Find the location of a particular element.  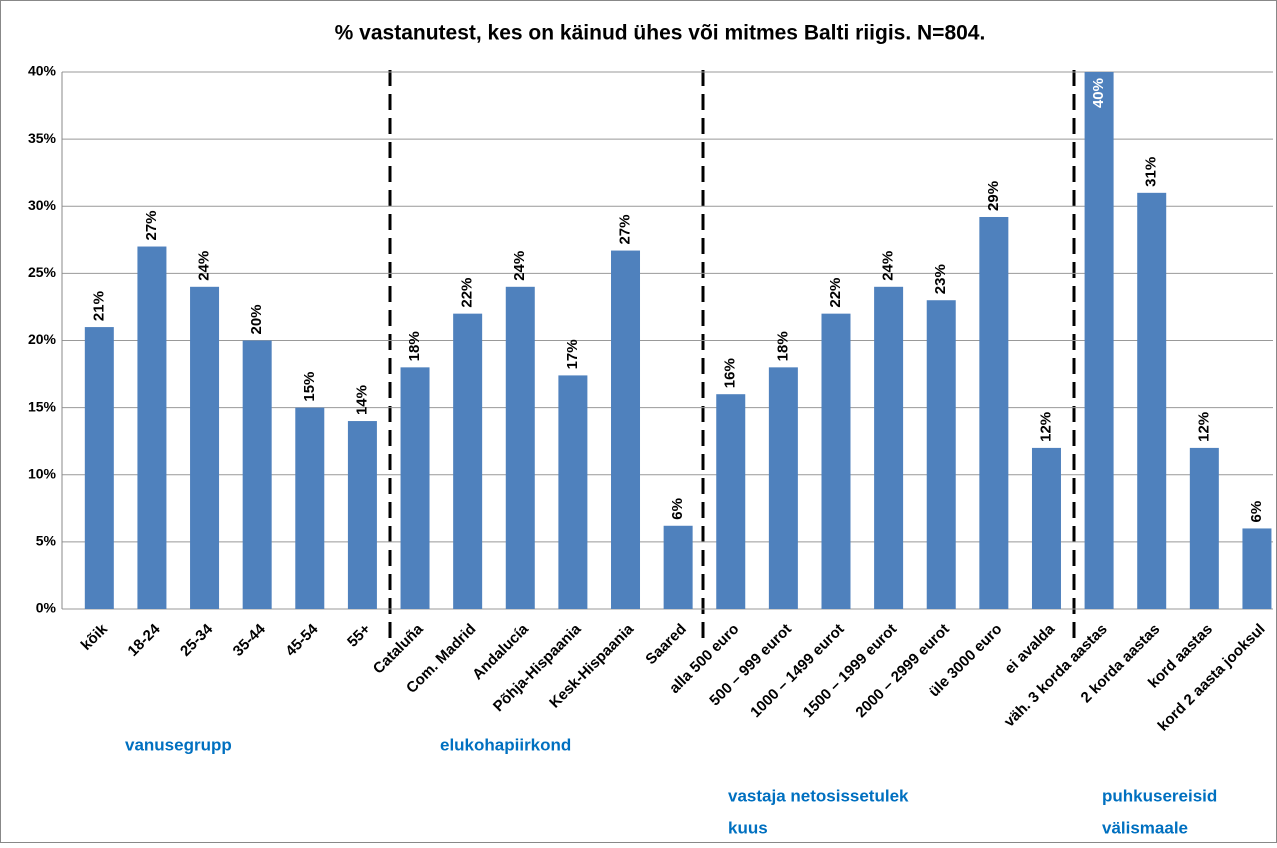

y-tick-label: 20% is located at coordinates (42, 339).